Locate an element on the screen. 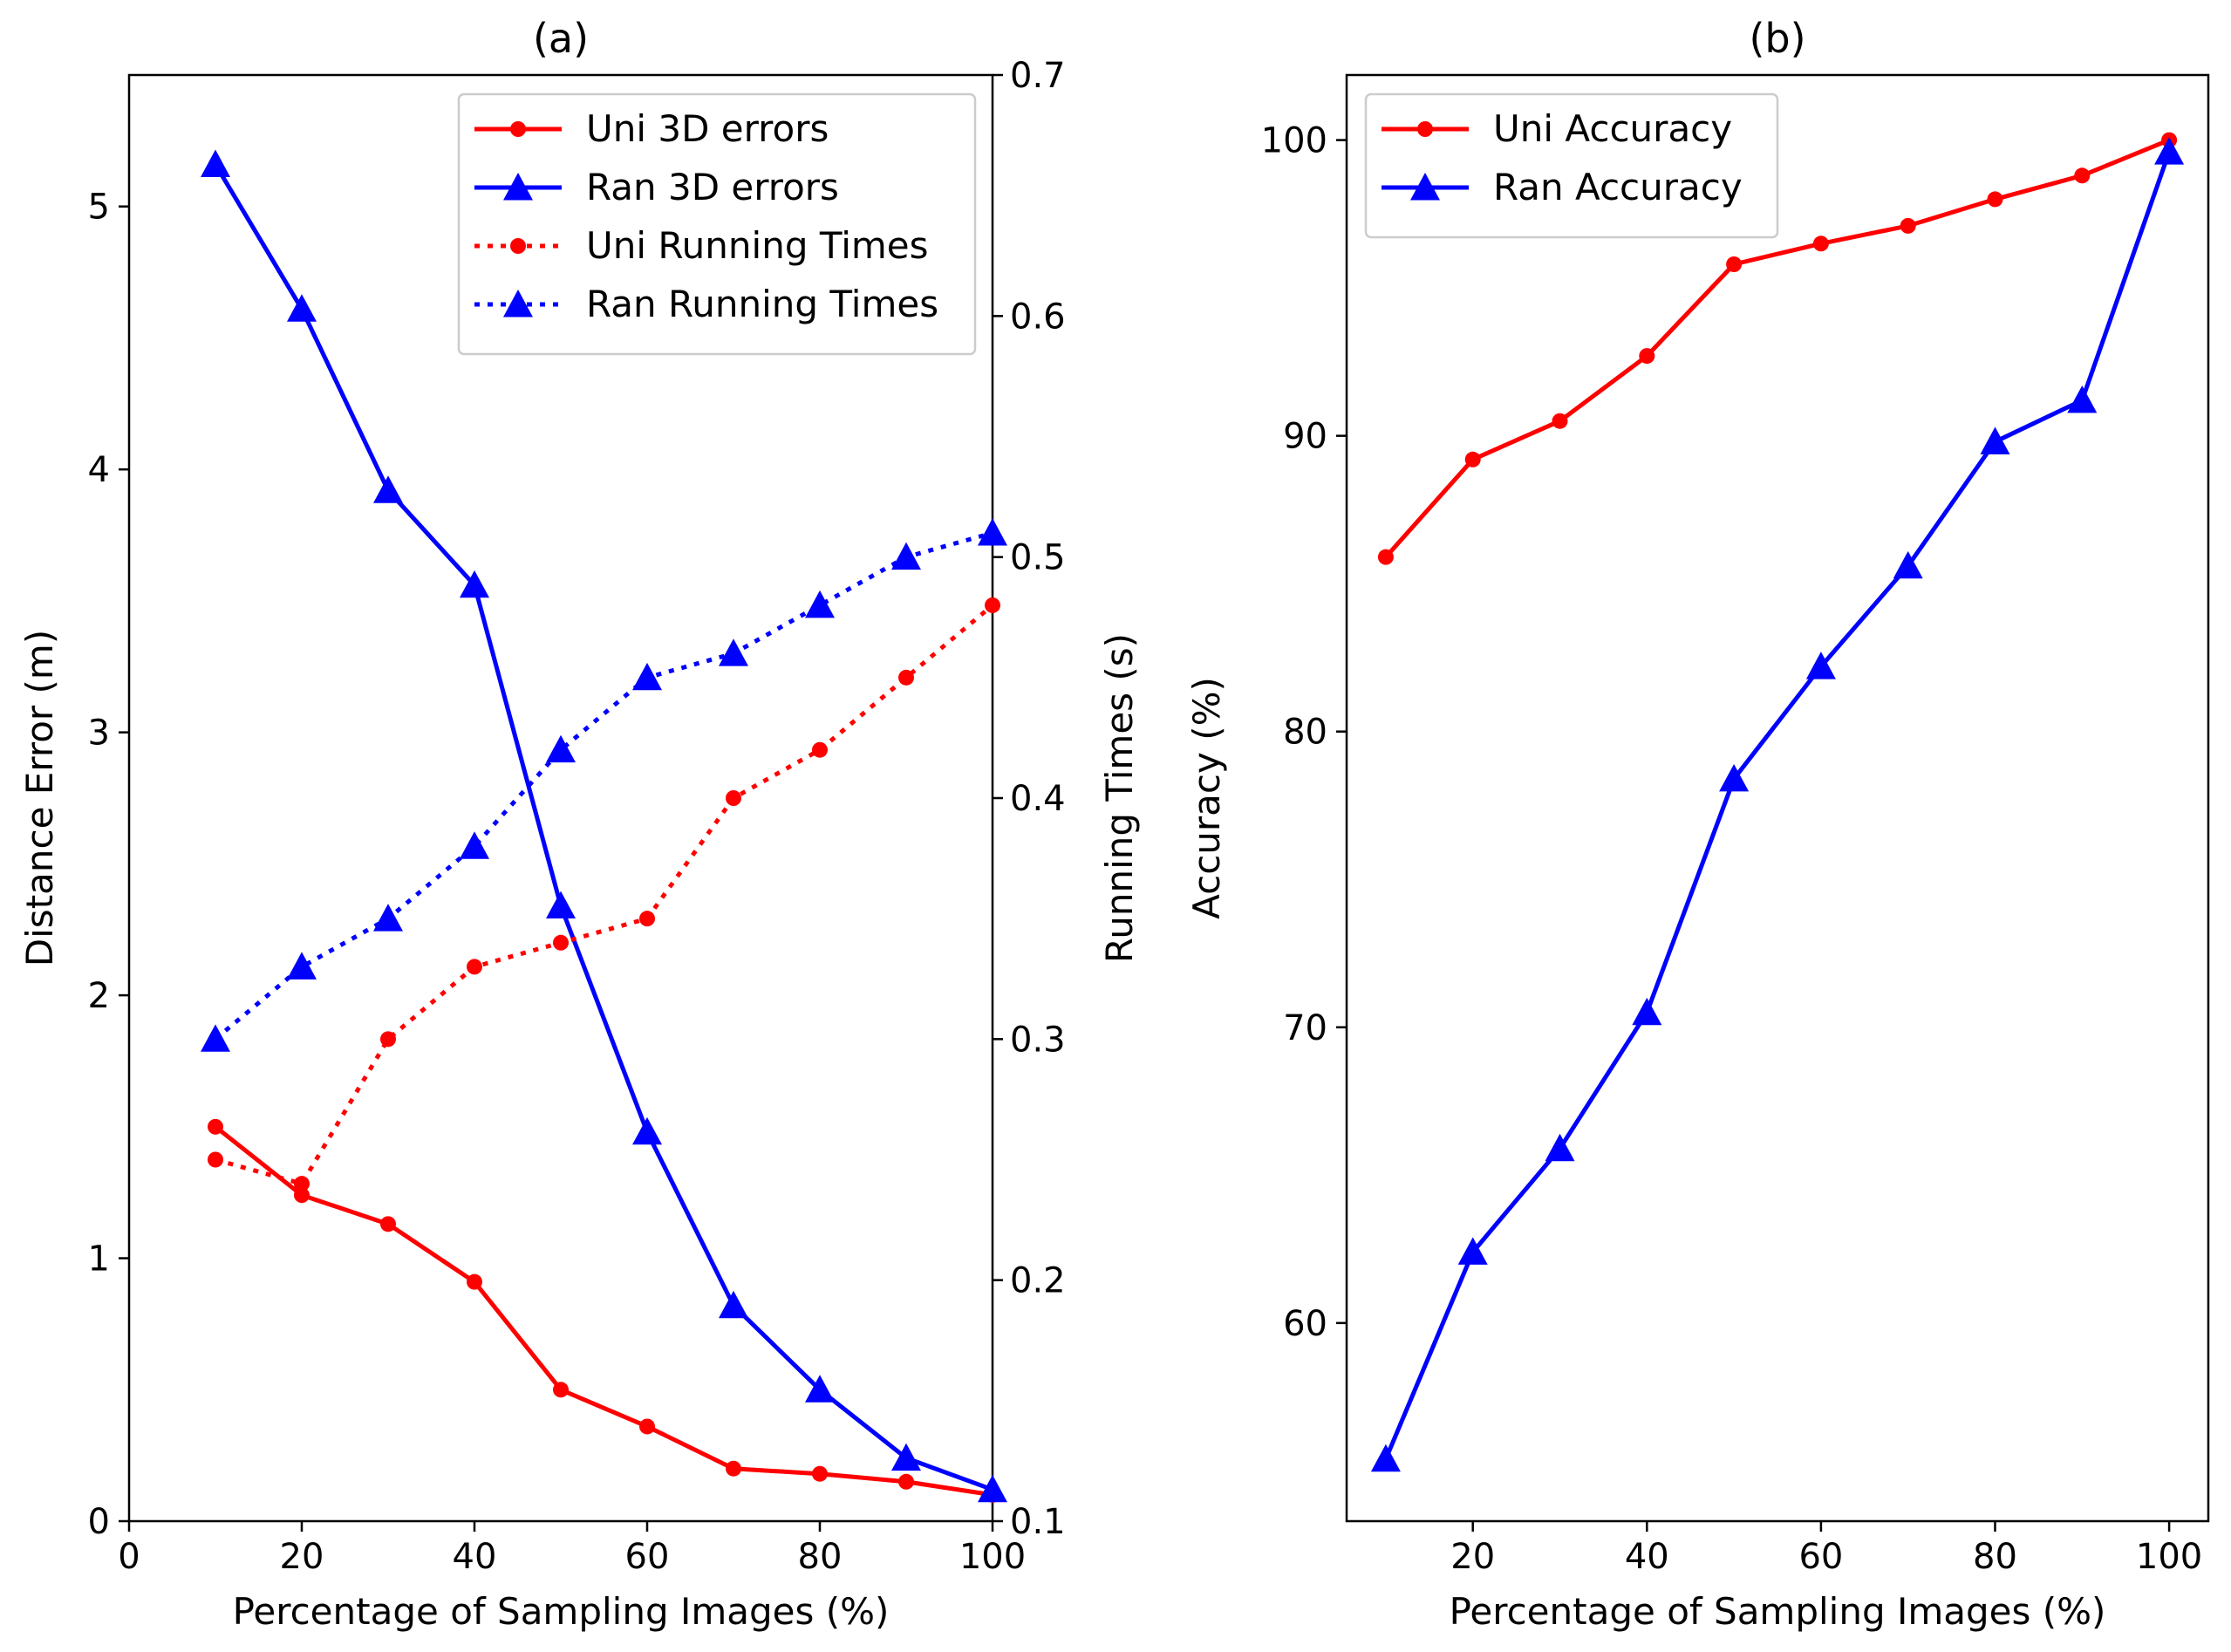 Image resolution: width=2231 pixels, height=1652 pixels. legend: Uni Accuracy Ran Accuracy is located at coordinates (1572, 165).